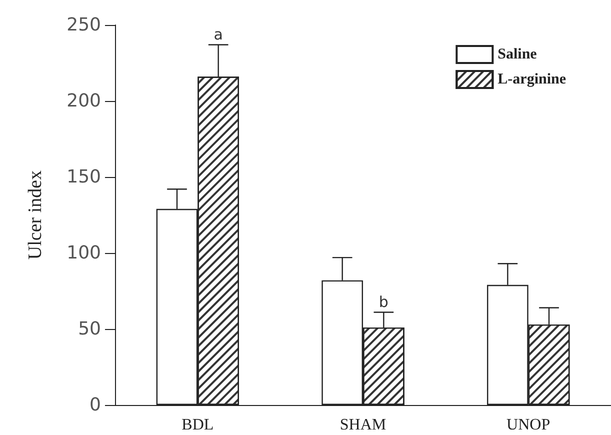 The image size is (611, 435). What do you see at coordinates (363, 425) in the screenshot?
I see `x-tick-label: SHAM` at bounding box center [363, 425].